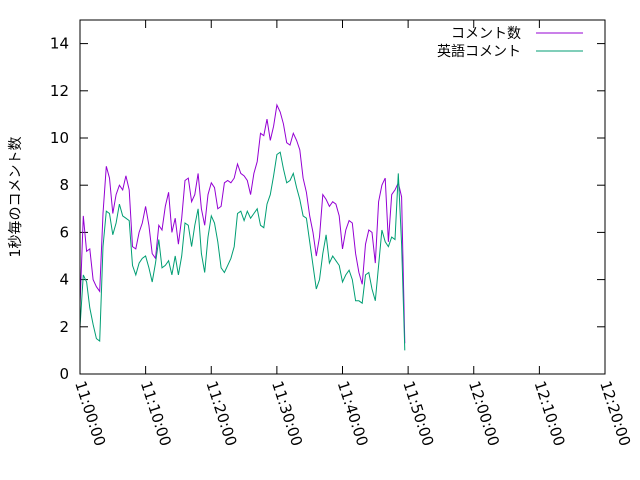 This screenshot has width=640, height=480. Describe the element at coordinates (59, 138) in the screenshot. I see `y-tick-label: 10` at that location.